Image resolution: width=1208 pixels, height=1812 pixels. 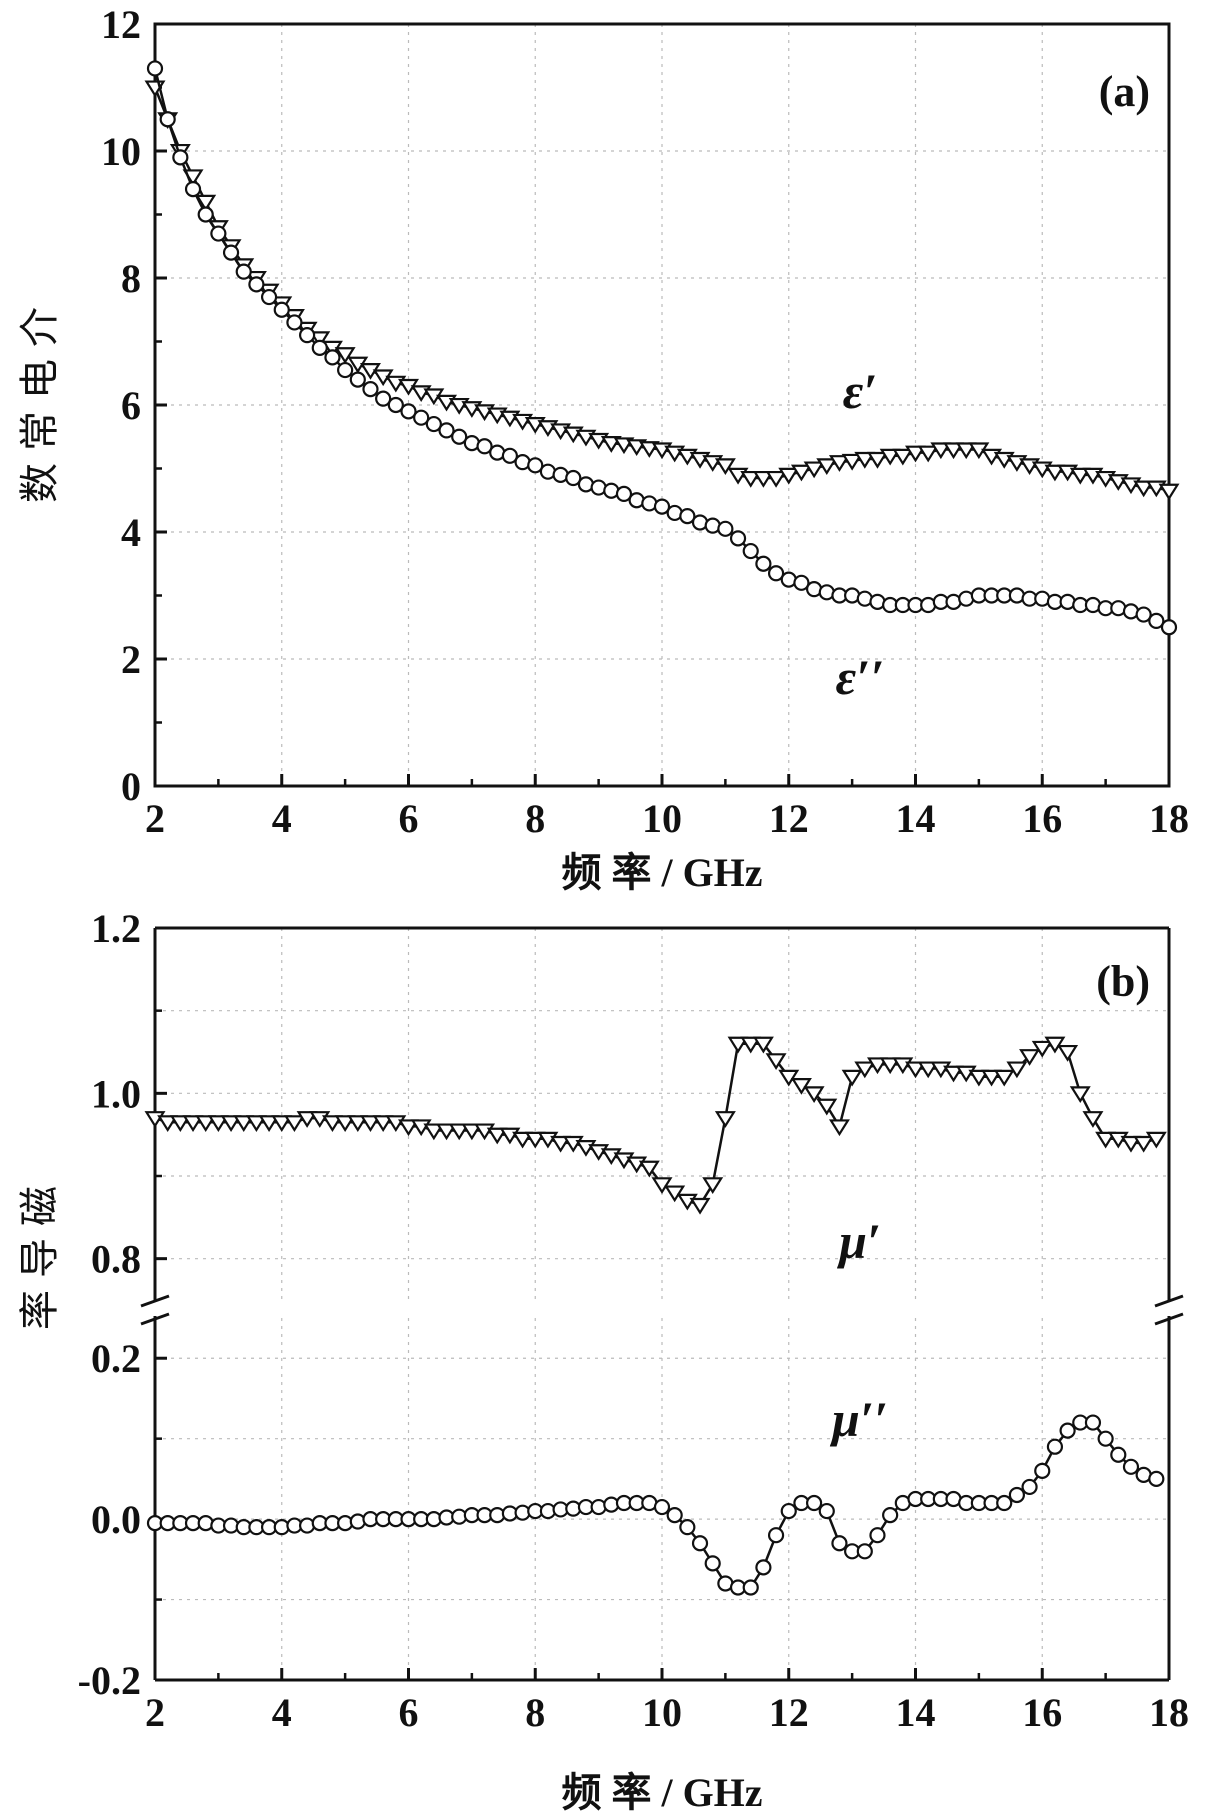 What do you see at coordinates (860, 391) in the screenshot?
I see `series-label-epsilon-prime: ε′` at bounding box center [860, 391].